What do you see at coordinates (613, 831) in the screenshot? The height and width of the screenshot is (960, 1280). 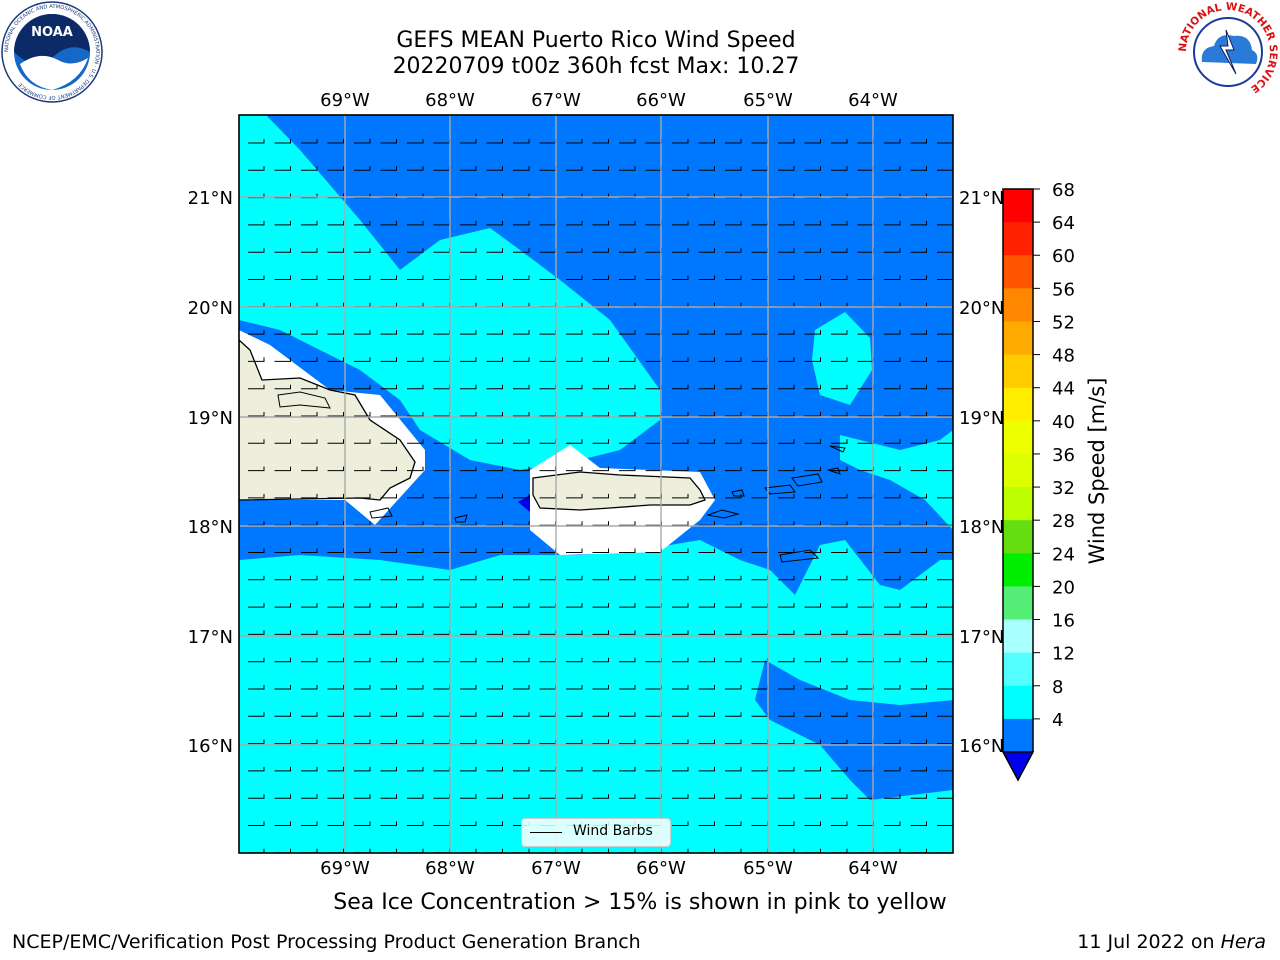 I see `legend-label: Wind Barbs` at bounding box center [613, 831].